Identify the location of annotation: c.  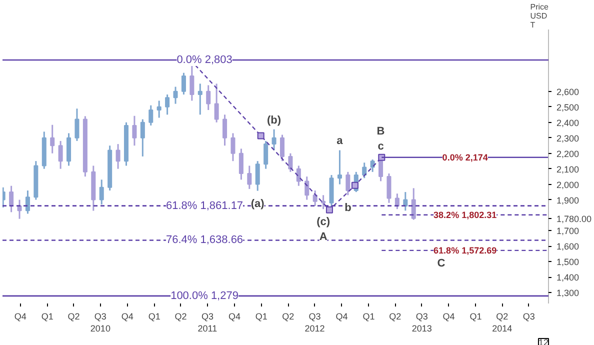
(381, 146).